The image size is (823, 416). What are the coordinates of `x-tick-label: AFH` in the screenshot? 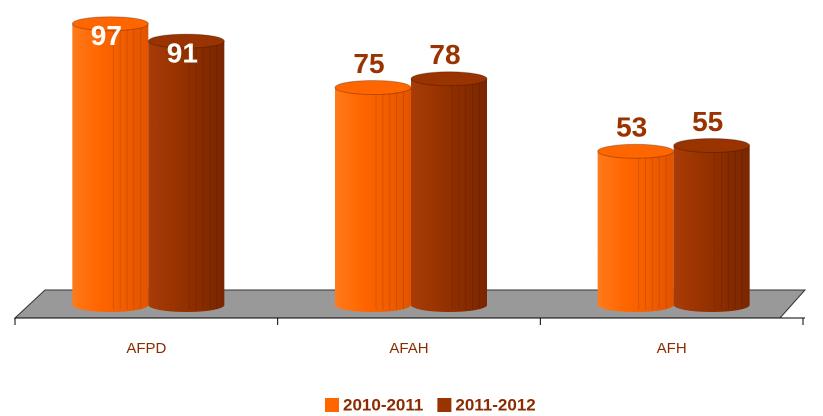 It's located at (672, 348).